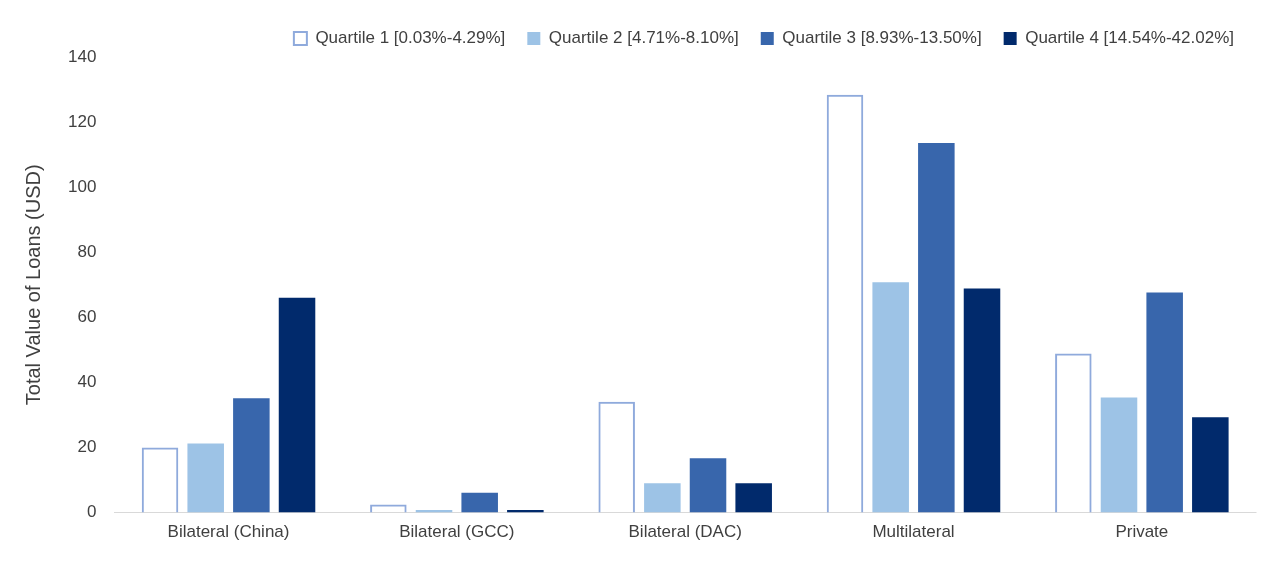 Image resolution: width=1284 pixels, height=561 pixels. What do you see at coordinates (87, 382) in the screenshot?
I see `y-tick-label: 40` at bounding box center [87, 382].